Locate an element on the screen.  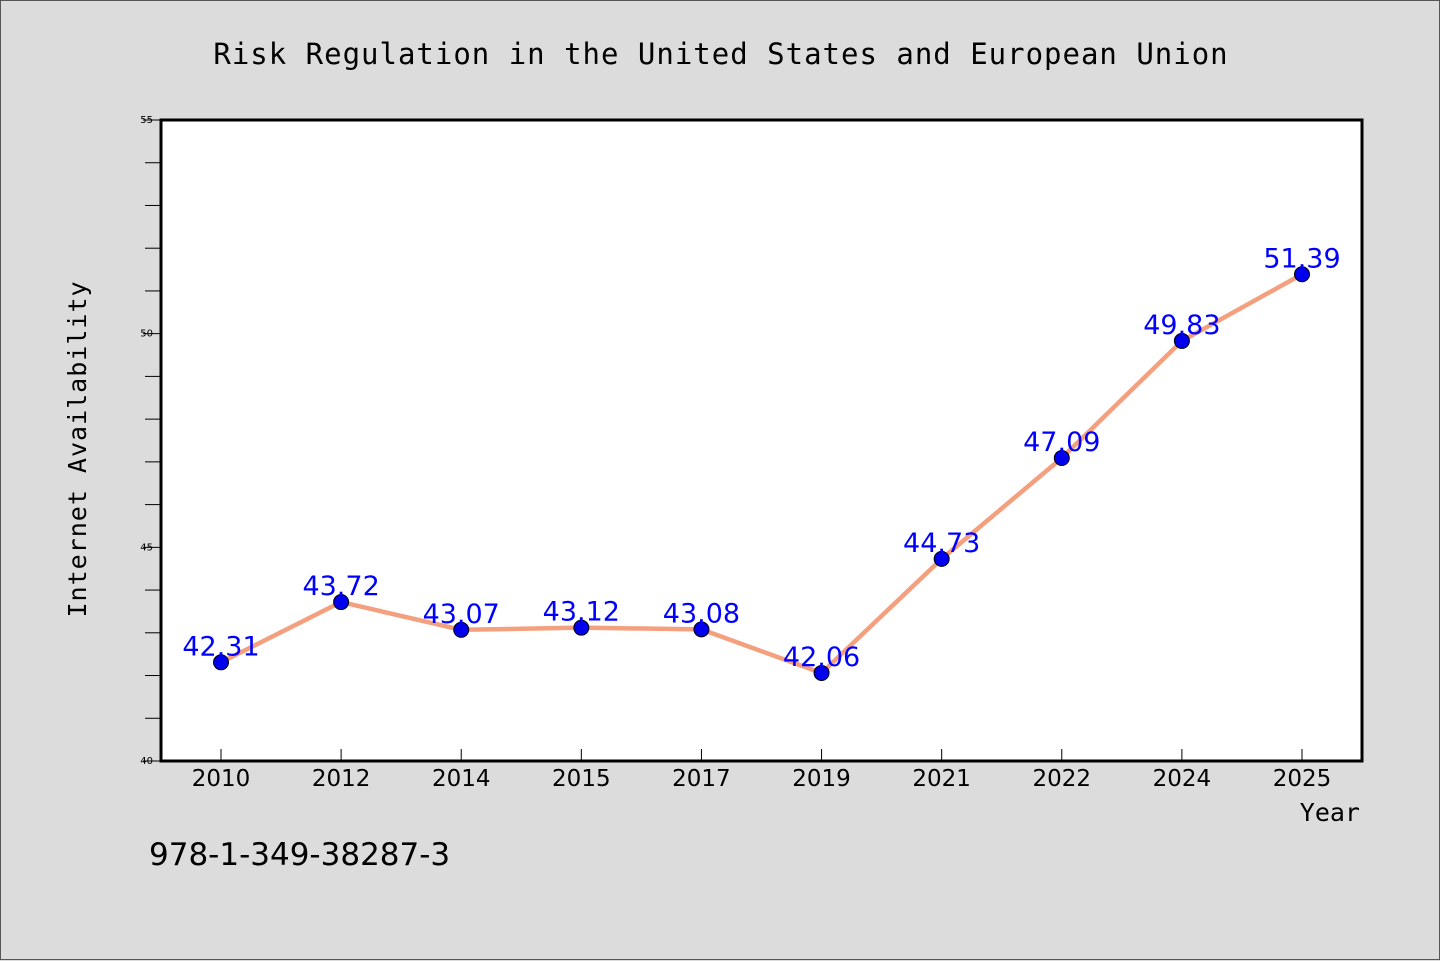
y-tick-label: 55 is located at coordinates (146, 120).